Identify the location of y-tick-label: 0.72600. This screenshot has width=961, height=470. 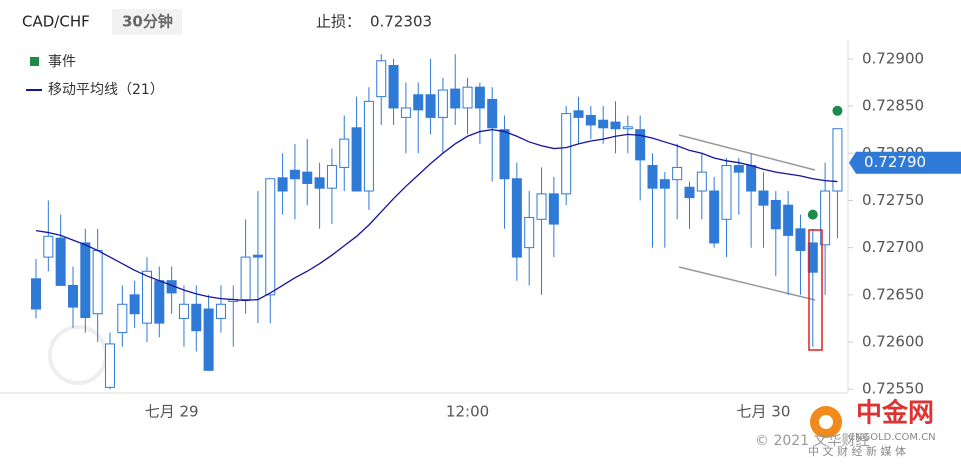
(893, 342).